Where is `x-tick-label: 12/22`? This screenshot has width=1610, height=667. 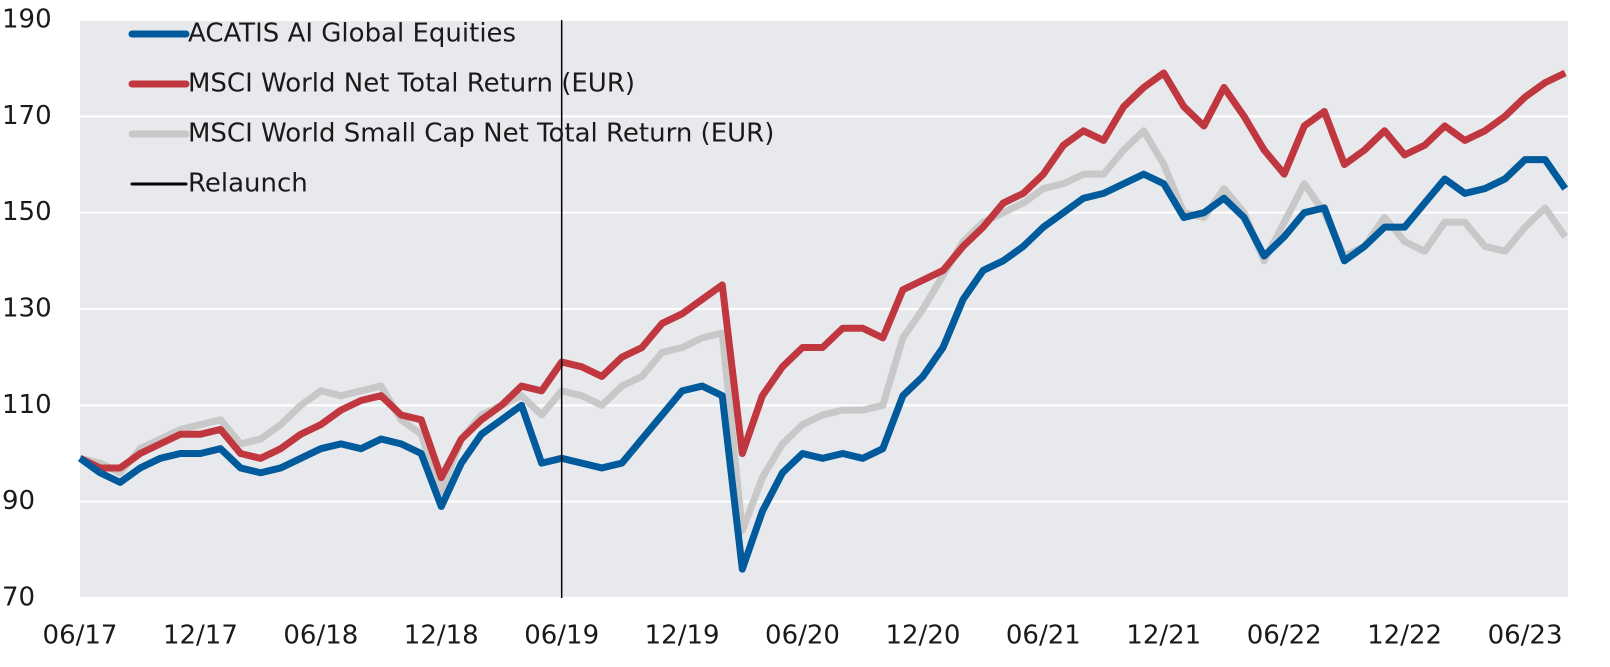 x-tick-label: 12/22 is located at coordinates (1404, 636).